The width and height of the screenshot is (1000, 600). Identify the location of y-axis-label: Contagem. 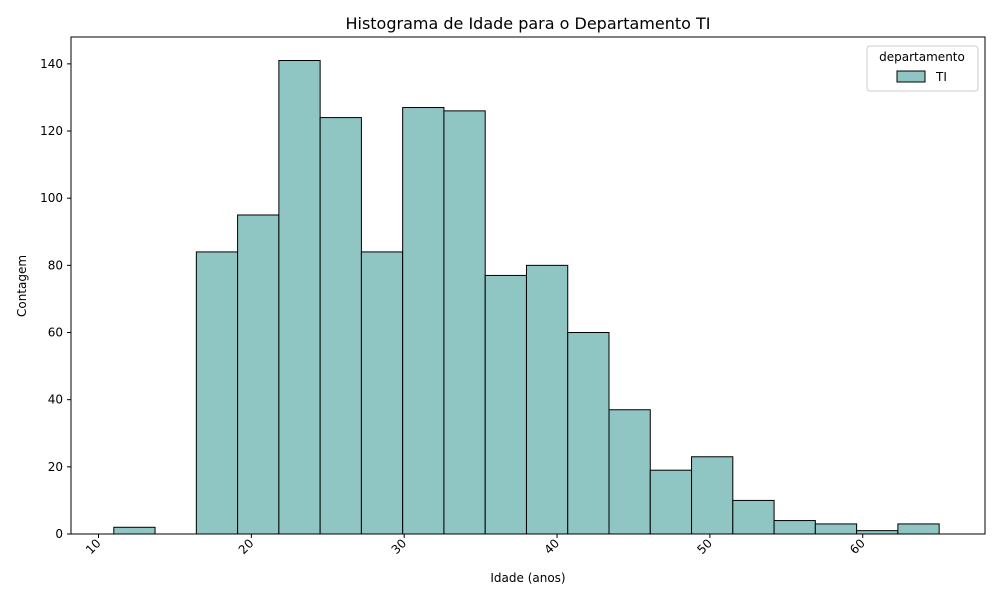
(22, 286).